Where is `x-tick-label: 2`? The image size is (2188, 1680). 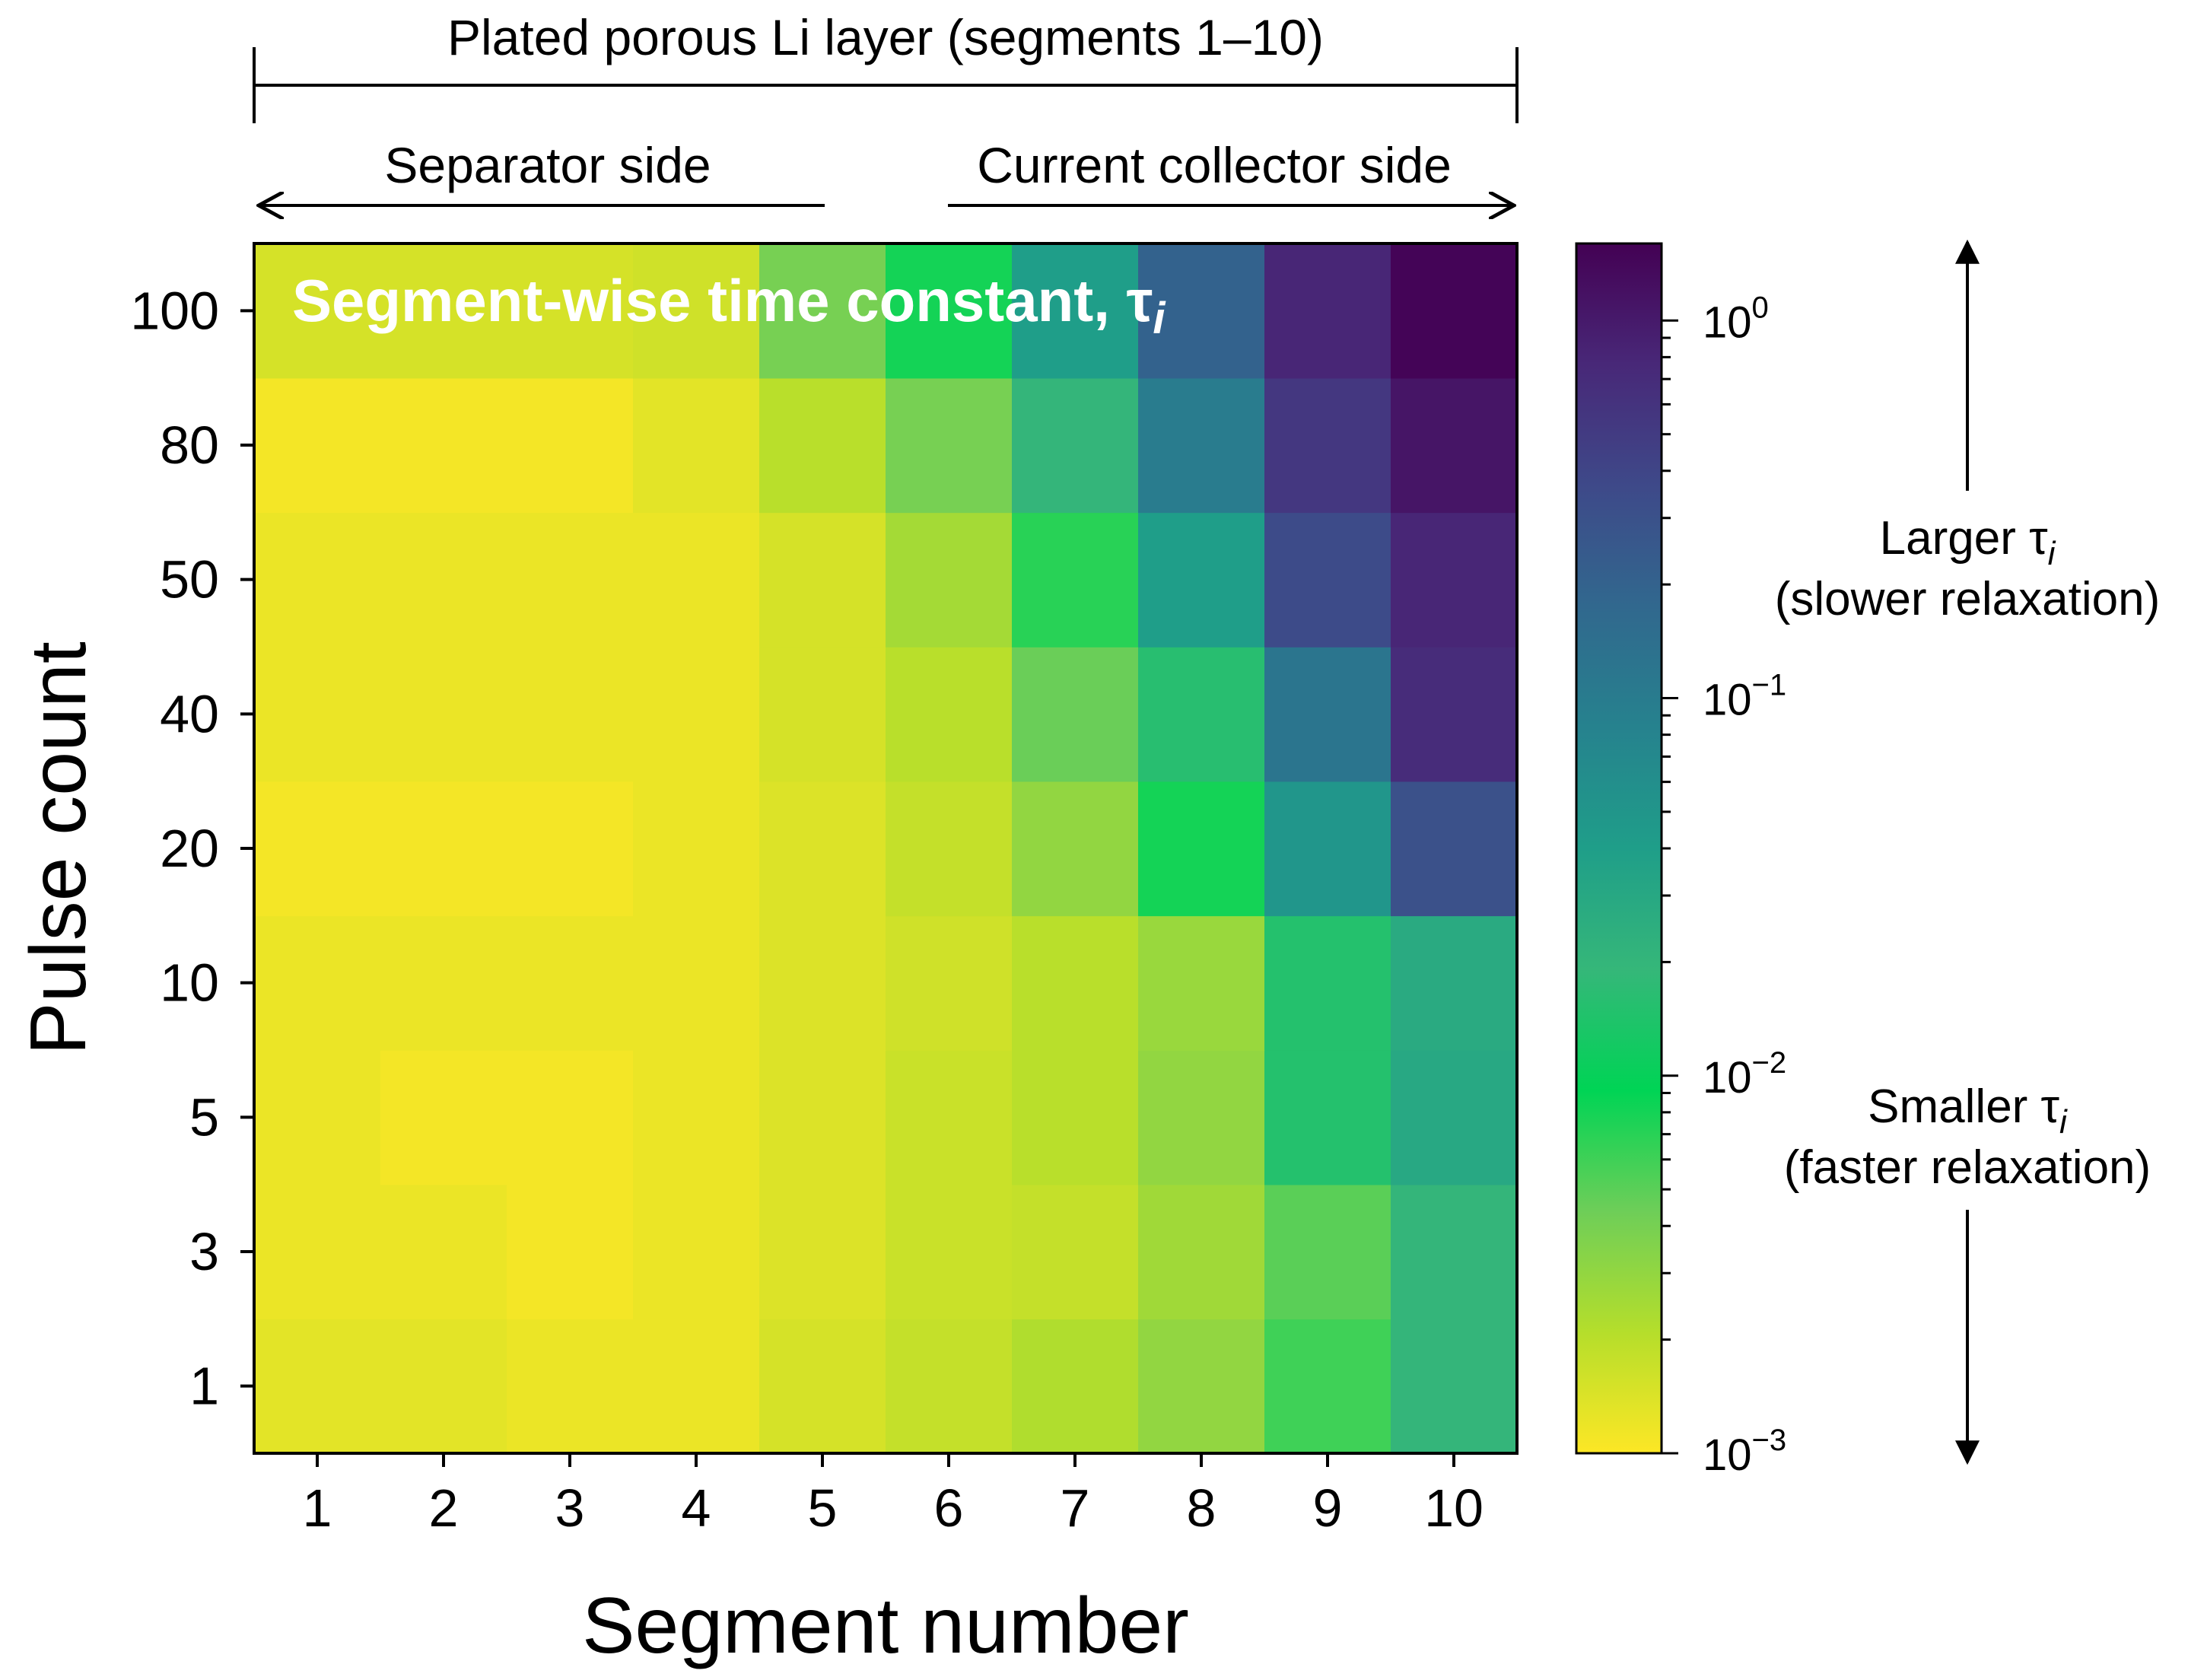 x-tick-label: 2 is located at coordinates (444, 1508).